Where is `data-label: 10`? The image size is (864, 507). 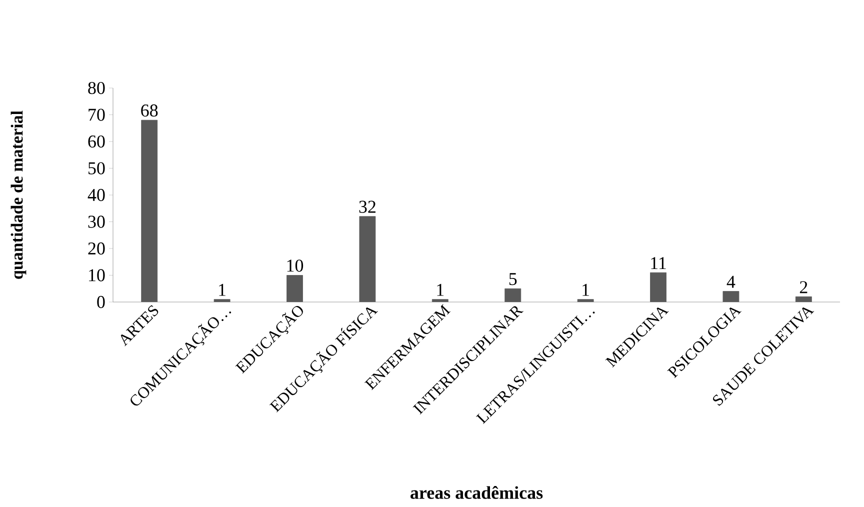 data-label: 10 is located at coordinates (295, 266).